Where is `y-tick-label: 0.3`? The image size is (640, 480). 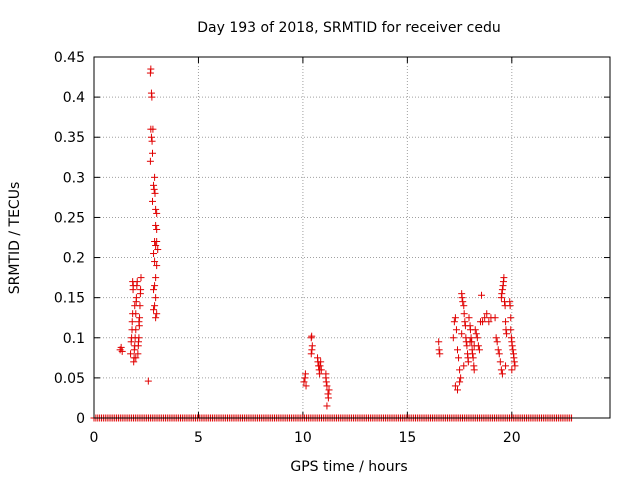 y-tick-label: 0.3 is located at coordinates (74, 178).